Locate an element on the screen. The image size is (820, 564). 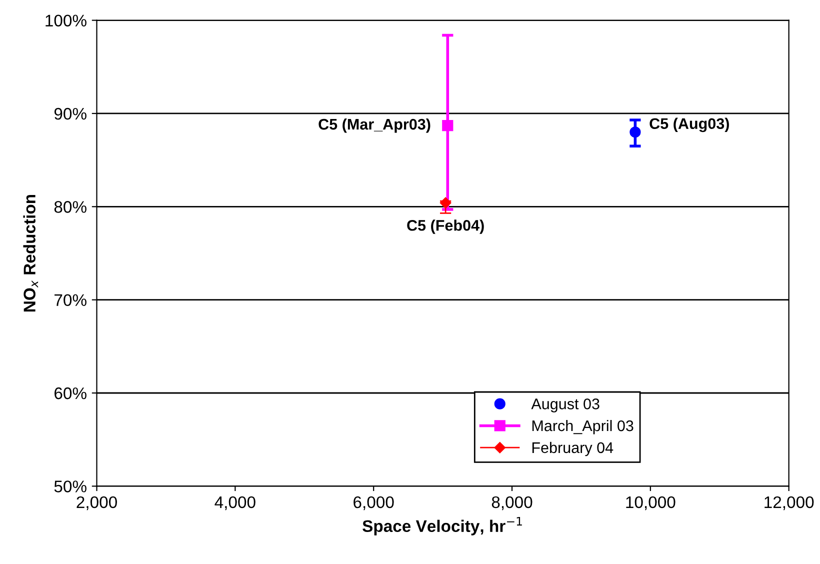
legend-label: August 03 is located at coordinates (565, 405).